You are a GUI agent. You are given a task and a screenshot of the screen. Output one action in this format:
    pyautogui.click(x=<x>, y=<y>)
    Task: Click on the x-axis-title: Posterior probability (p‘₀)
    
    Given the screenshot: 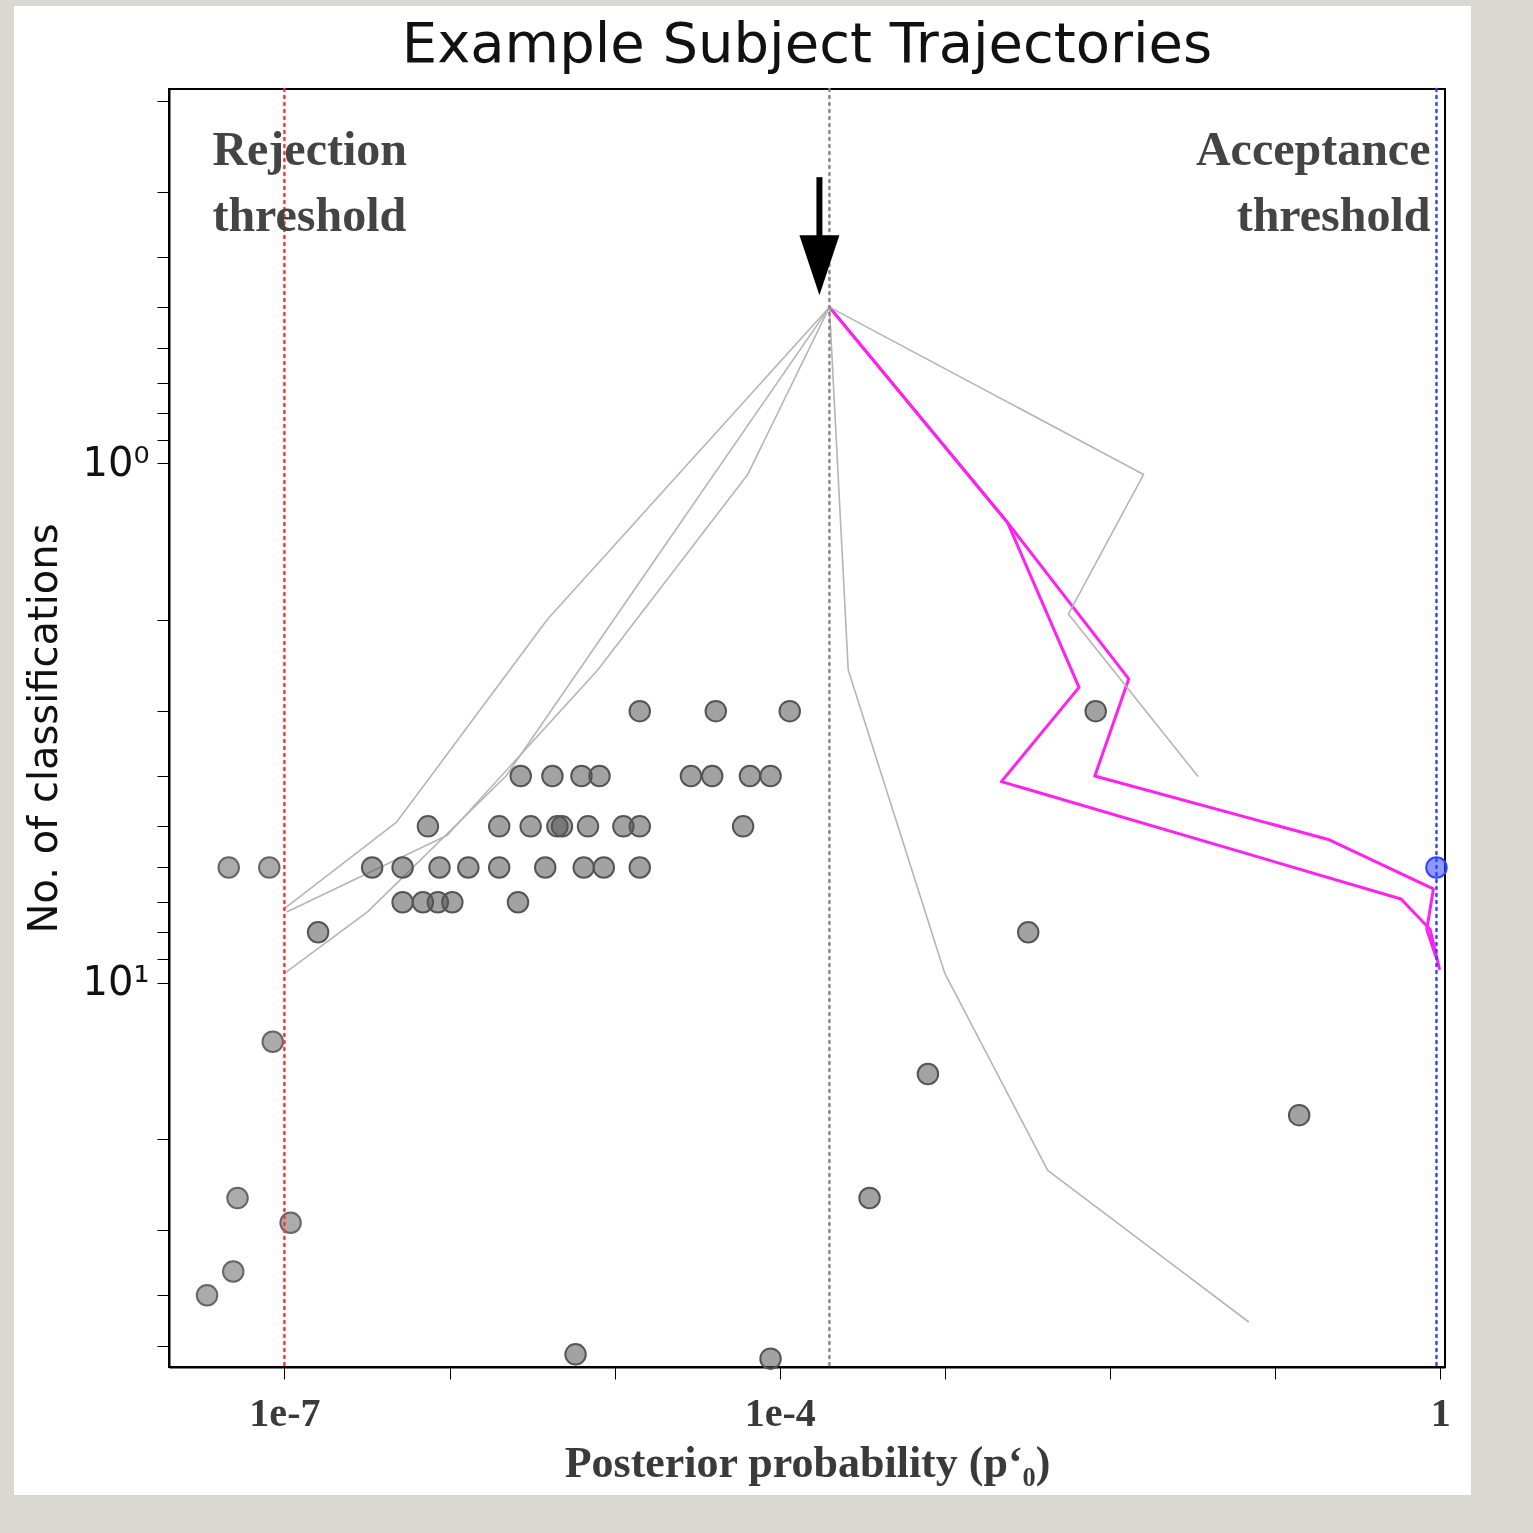 What is the action you would take?
    pyautogui.click(x=807, y=1462)
    